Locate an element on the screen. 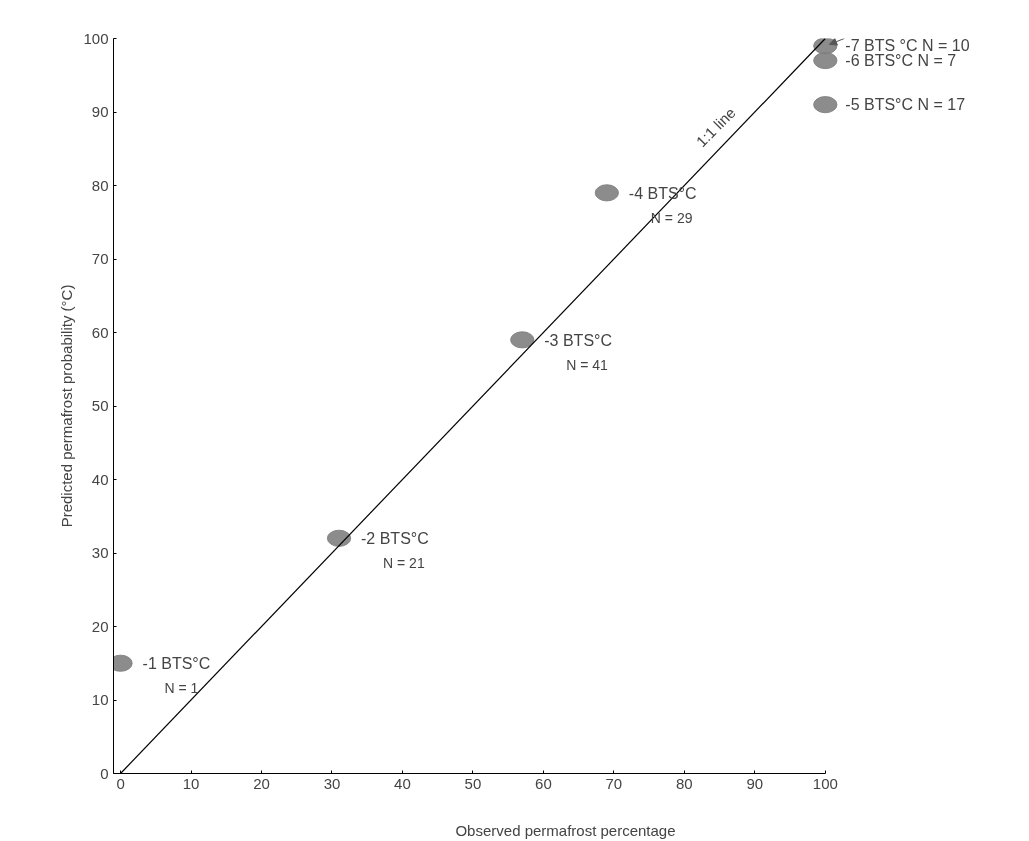  x-tick-label: 60 is located at coordinates (543, 783).